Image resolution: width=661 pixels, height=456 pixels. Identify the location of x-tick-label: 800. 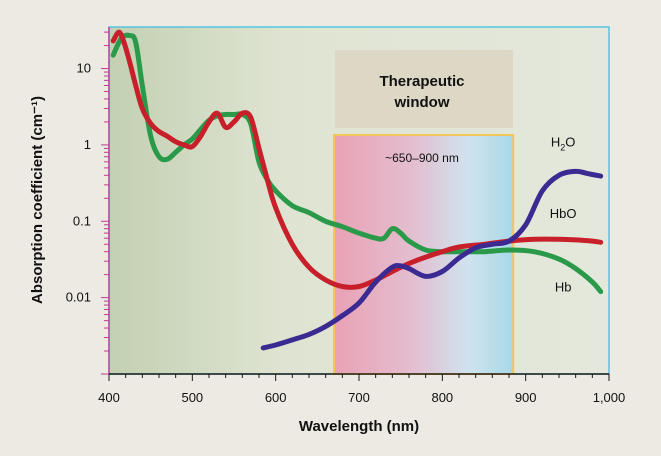
(442, 397).